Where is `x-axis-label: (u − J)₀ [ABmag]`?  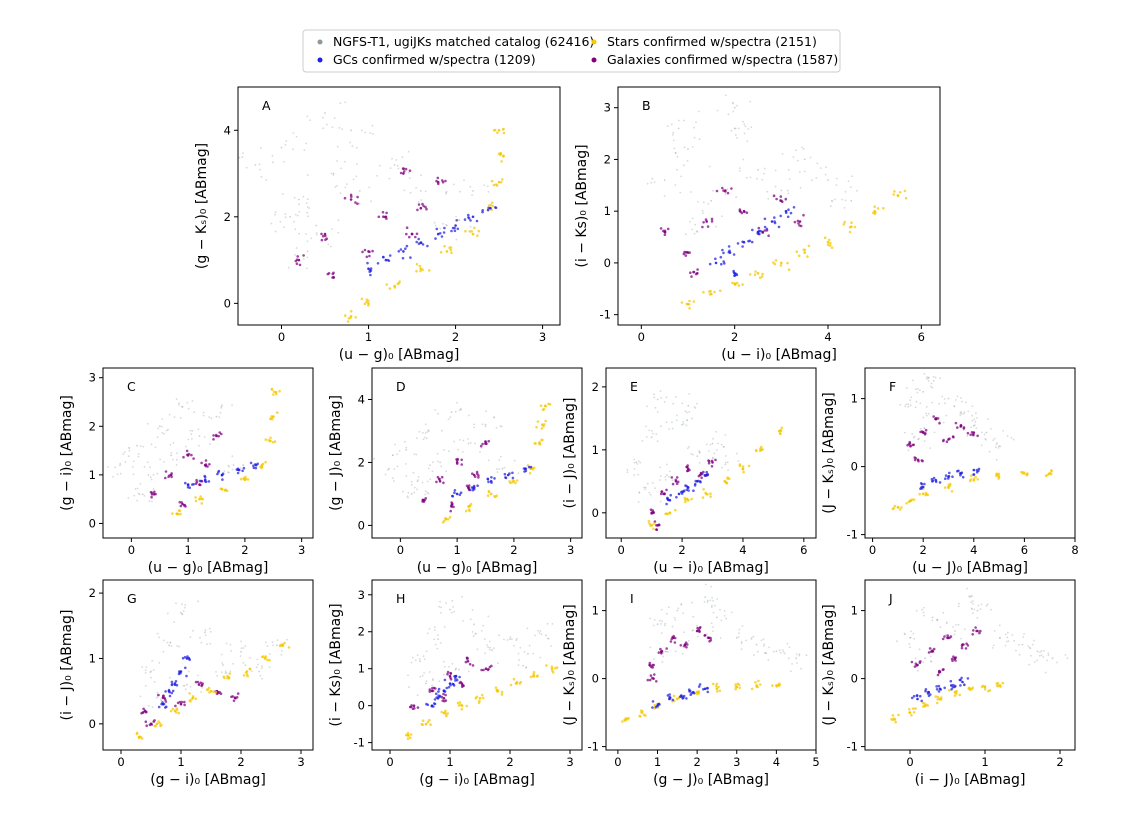
x-axis-label: (u − J)₀ [ABmag] is located at coordinates (970, 568).